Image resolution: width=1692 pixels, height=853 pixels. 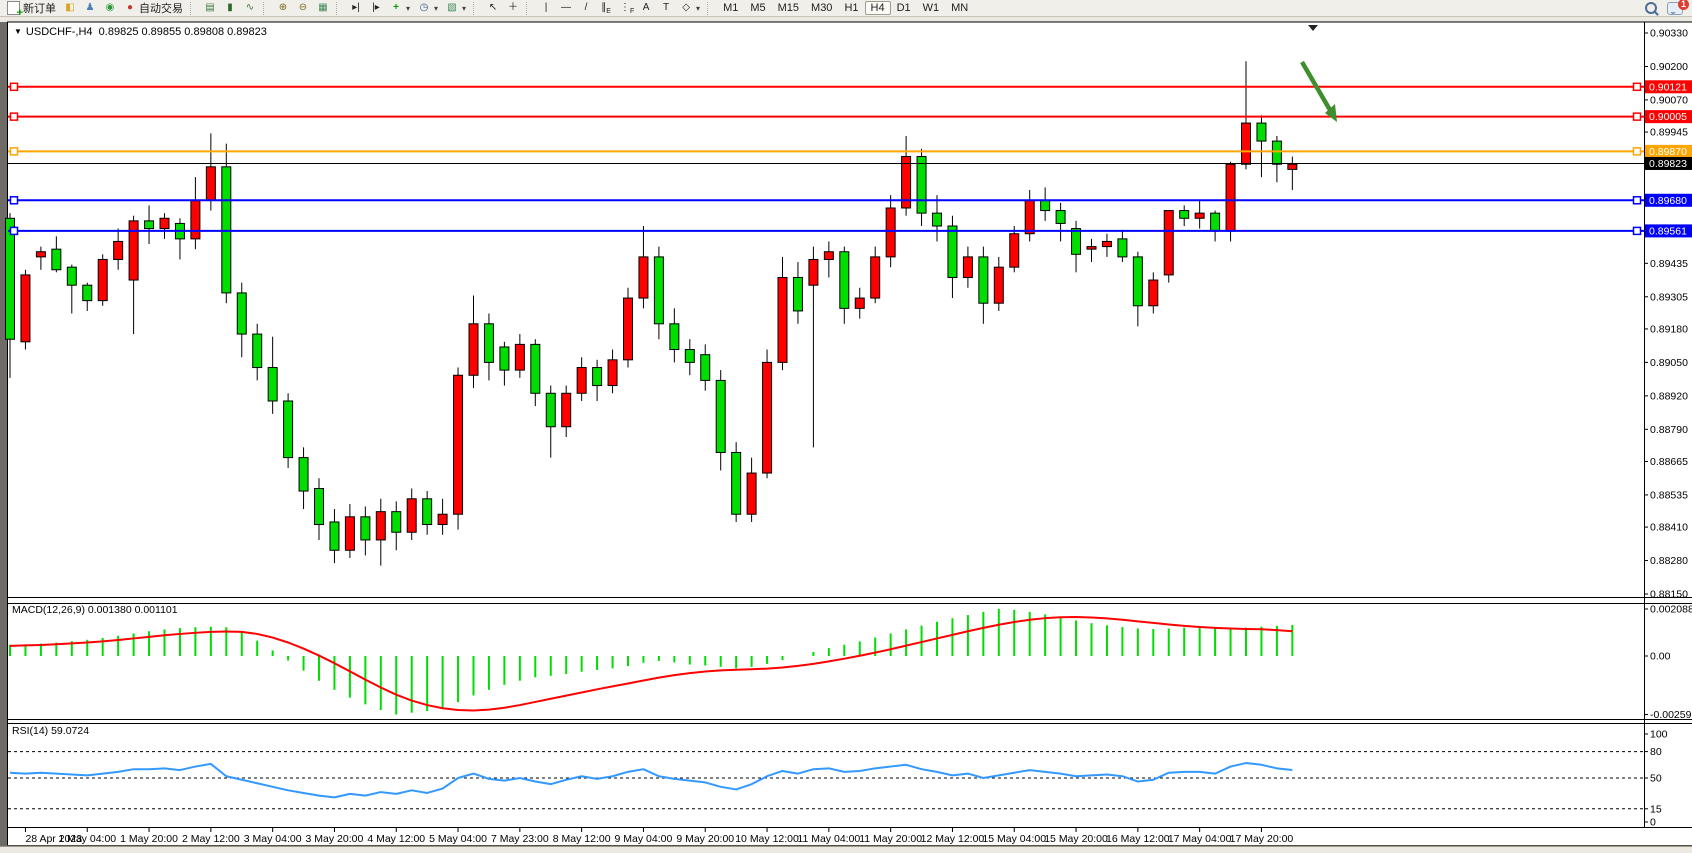 What do you see at coordinates (1316, 86) in the screenshot?
I see `annotation-arrow-shaft` at bounding box center [1316, 86].